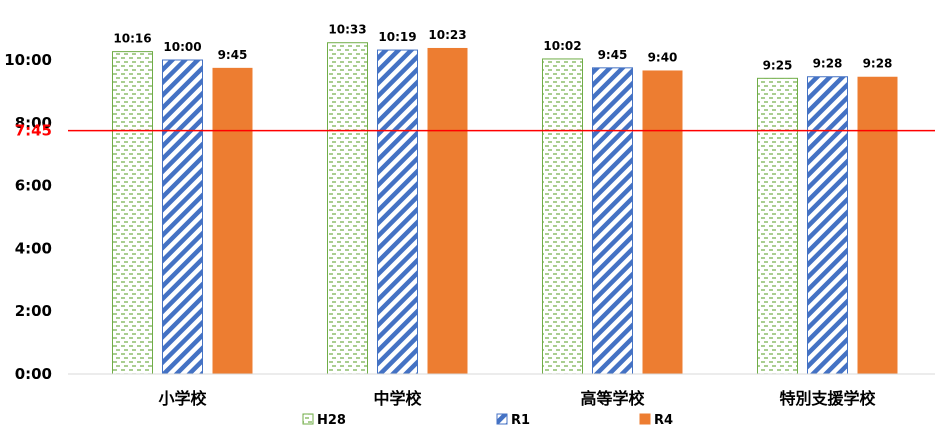  Describe the element at coordinates (28, 217) in the screenshot. I see `y-axis-ticks: 0:00 2:00 4:00 6:00 8:00 10:00` at that location.